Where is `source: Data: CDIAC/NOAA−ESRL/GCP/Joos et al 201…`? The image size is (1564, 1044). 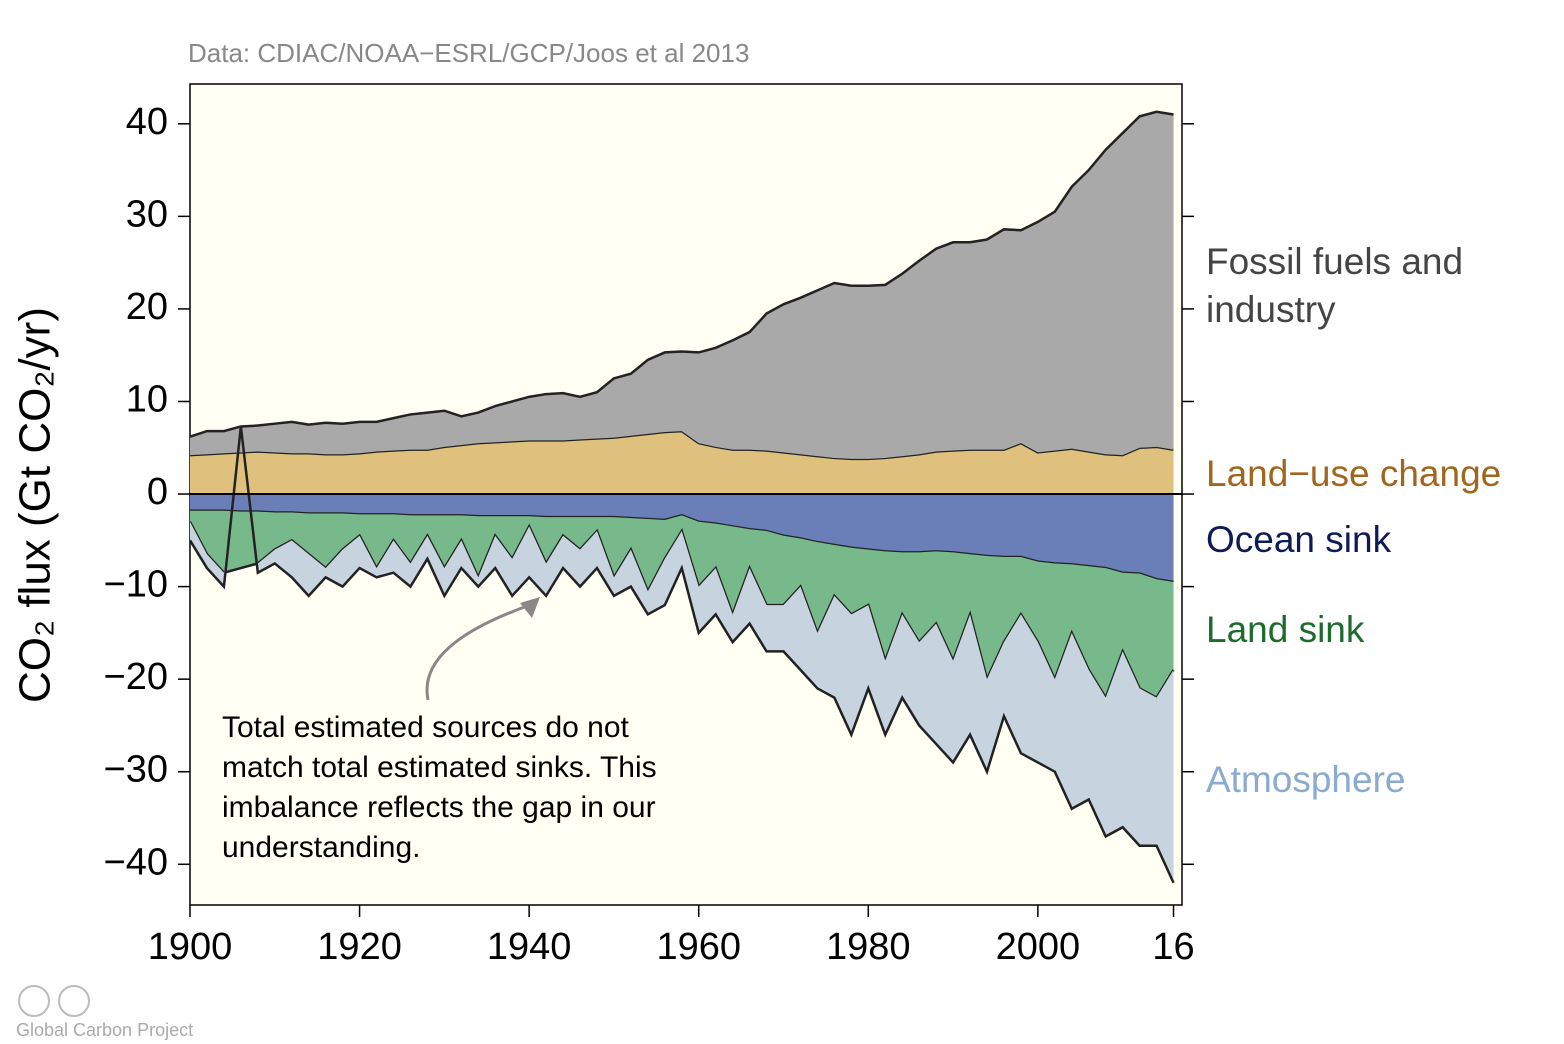
source: Data: CDIAC/NOAA−ESRL/GCP/Joos et al 201… is located at coordinates (468, 53).